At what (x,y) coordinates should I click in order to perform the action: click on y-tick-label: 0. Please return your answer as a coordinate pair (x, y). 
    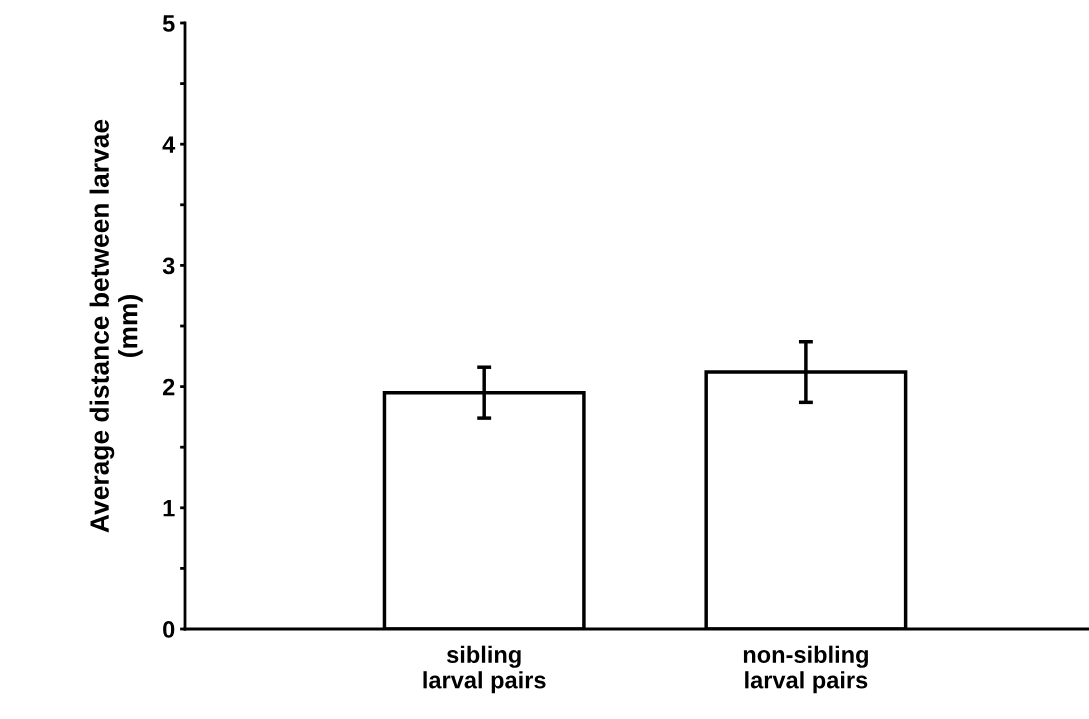
    Looking at the image, I should click on (169, 629).